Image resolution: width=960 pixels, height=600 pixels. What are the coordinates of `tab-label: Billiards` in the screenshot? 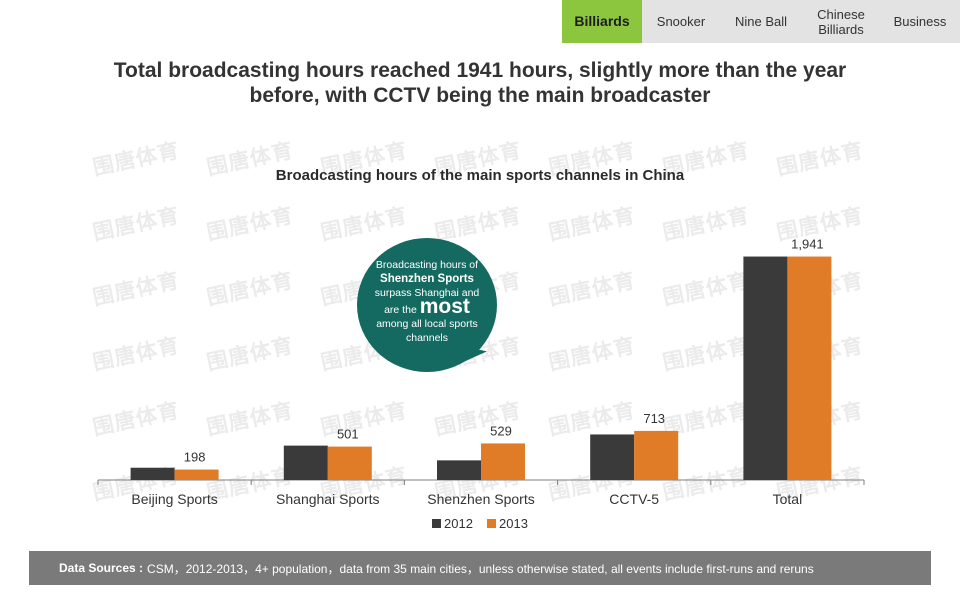 It's located at (602, 21).